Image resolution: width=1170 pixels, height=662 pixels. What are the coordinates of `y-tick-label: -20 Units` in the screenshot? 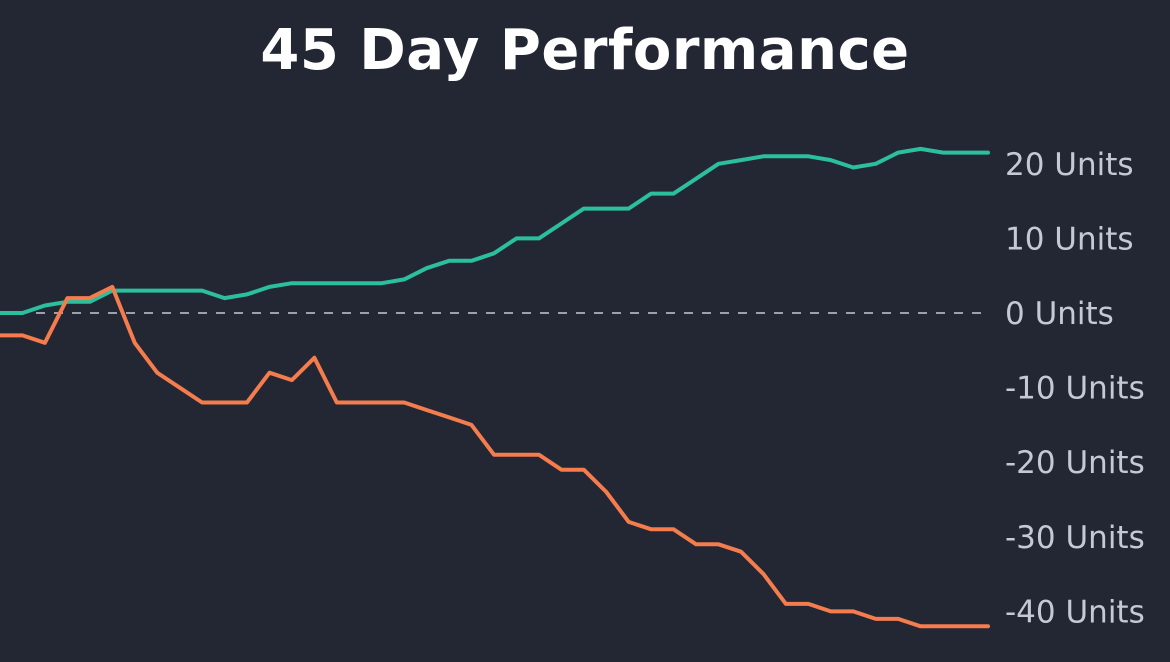 It's located at (1075, 463).